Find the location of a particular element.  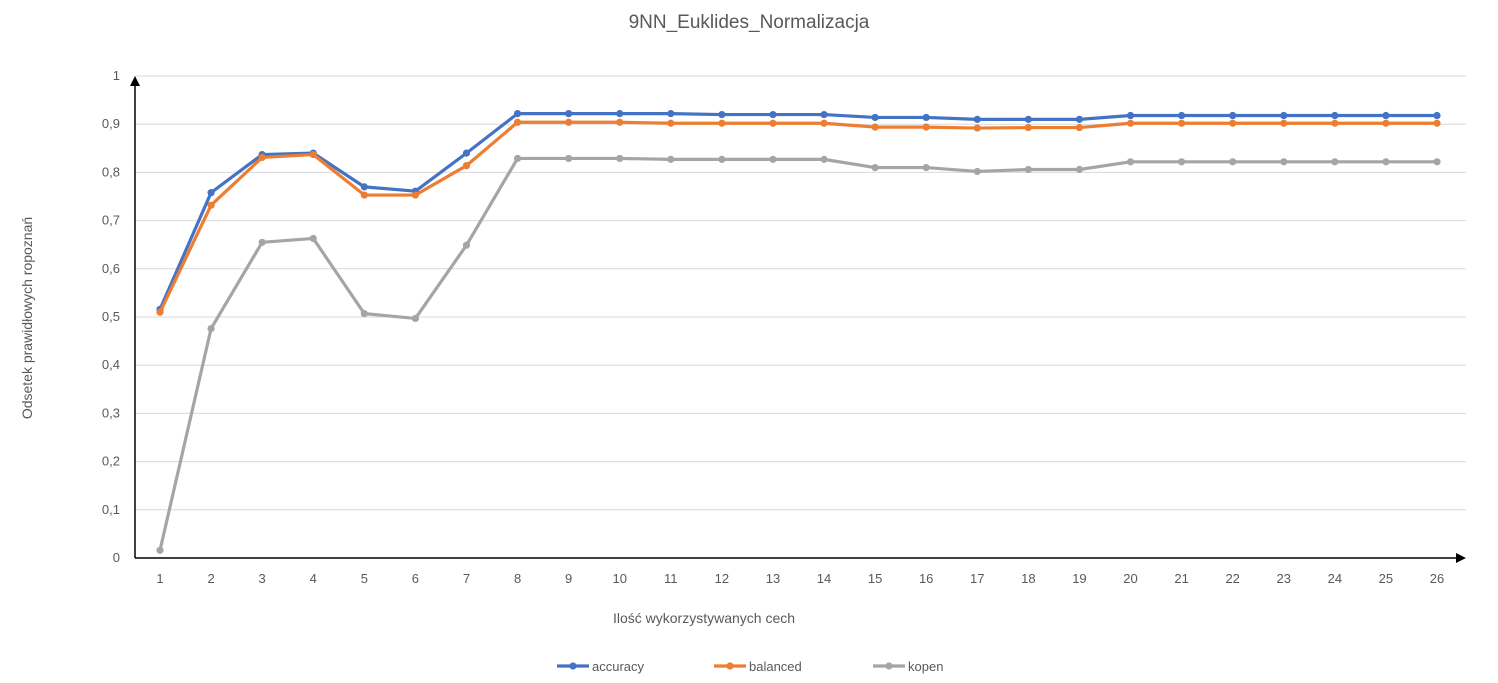

y-tick-label: 0,6 is located at coordinates (111, 268).